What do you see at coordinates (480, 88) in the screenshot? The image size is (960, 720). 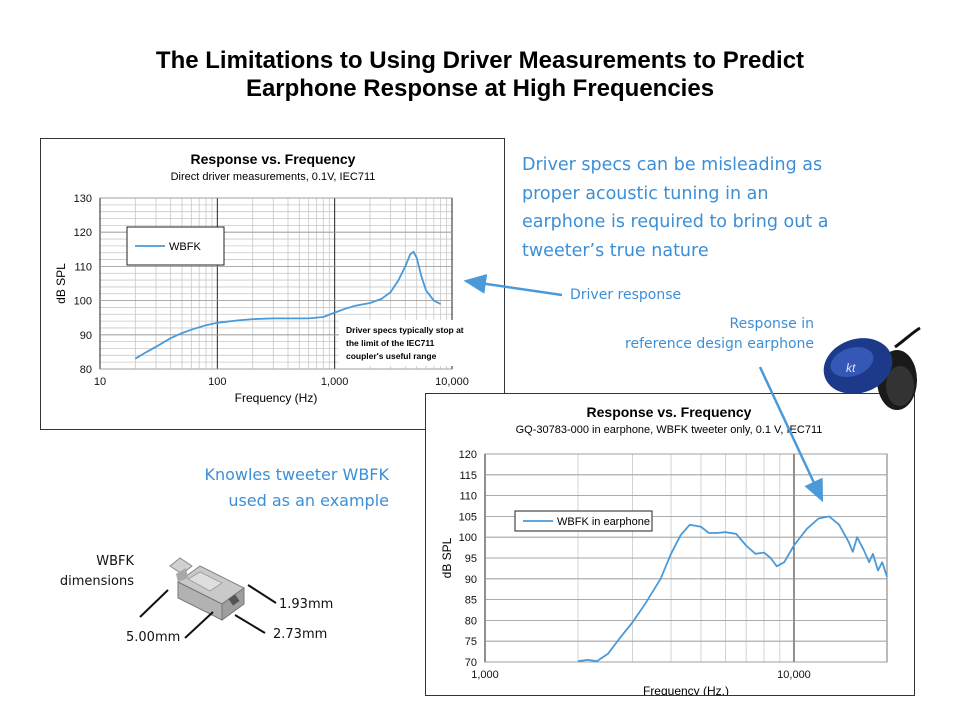 I see `slide-title-line-2: Earphone Response at High Frequencies` at bounding box center [480, 88].